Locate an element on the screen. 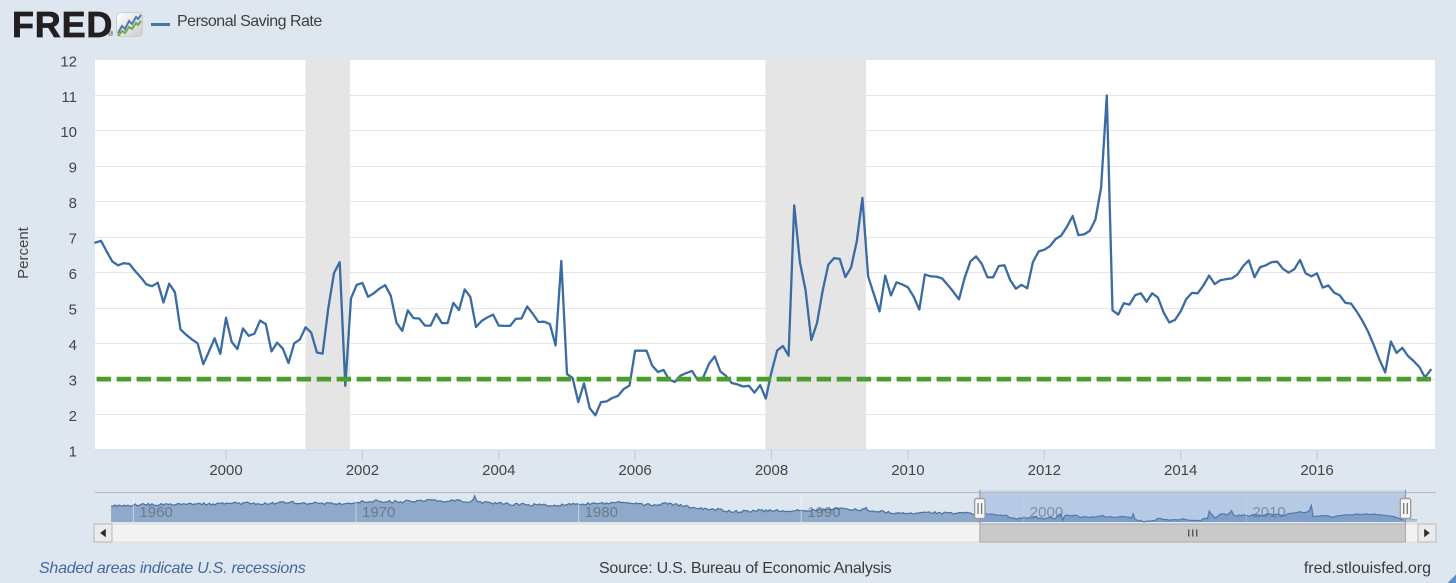 This screenshot has width=1456, height=583. svg-text: 5 is located at coordinates (73, 310).